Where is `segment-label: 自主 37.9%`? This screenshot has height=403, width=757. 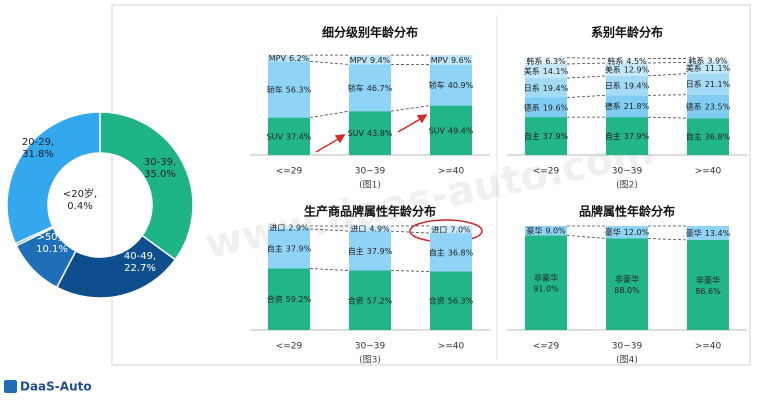
segment-label: 自主 37.9% is located at coordinates (289, 248).